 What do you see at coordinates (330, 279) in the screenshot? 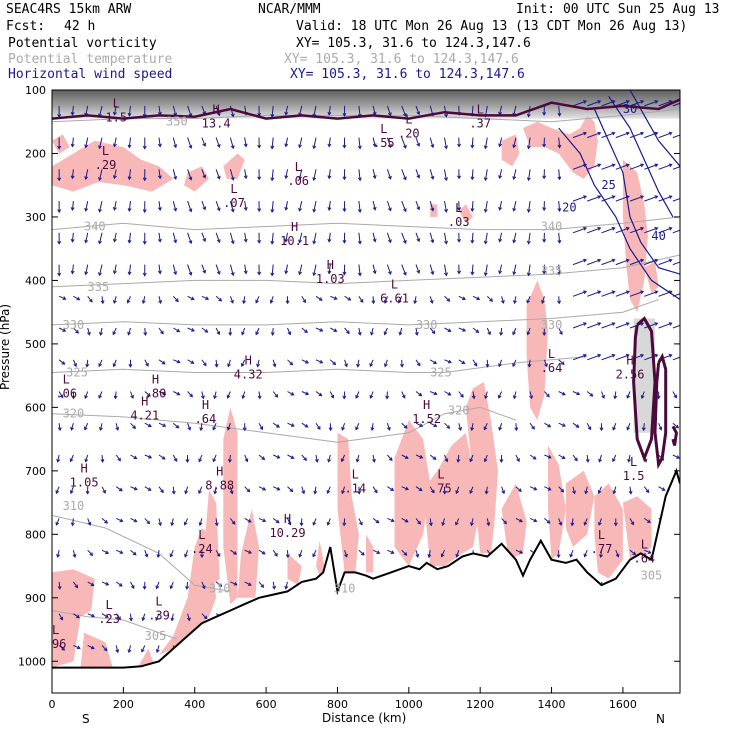
I see `pv-extremum-value-10: 1.03` at bounding box center [330, 279].